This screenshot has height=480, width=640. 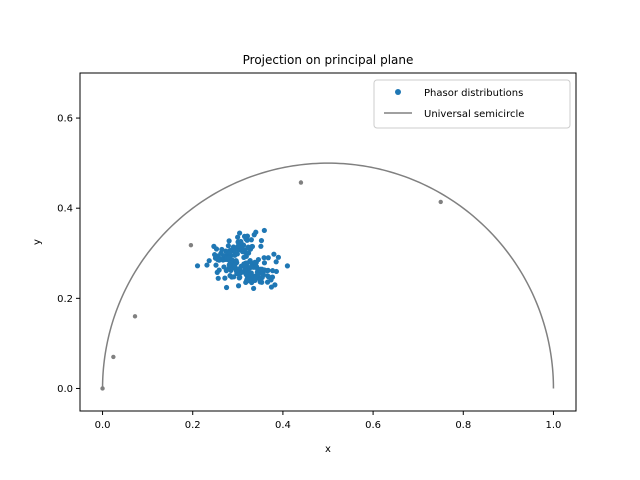 What do you see at coordinates (65, 389) in the screenshot?
I see `y-tick-label-0: 0.0` at bounding box center [65, 389].